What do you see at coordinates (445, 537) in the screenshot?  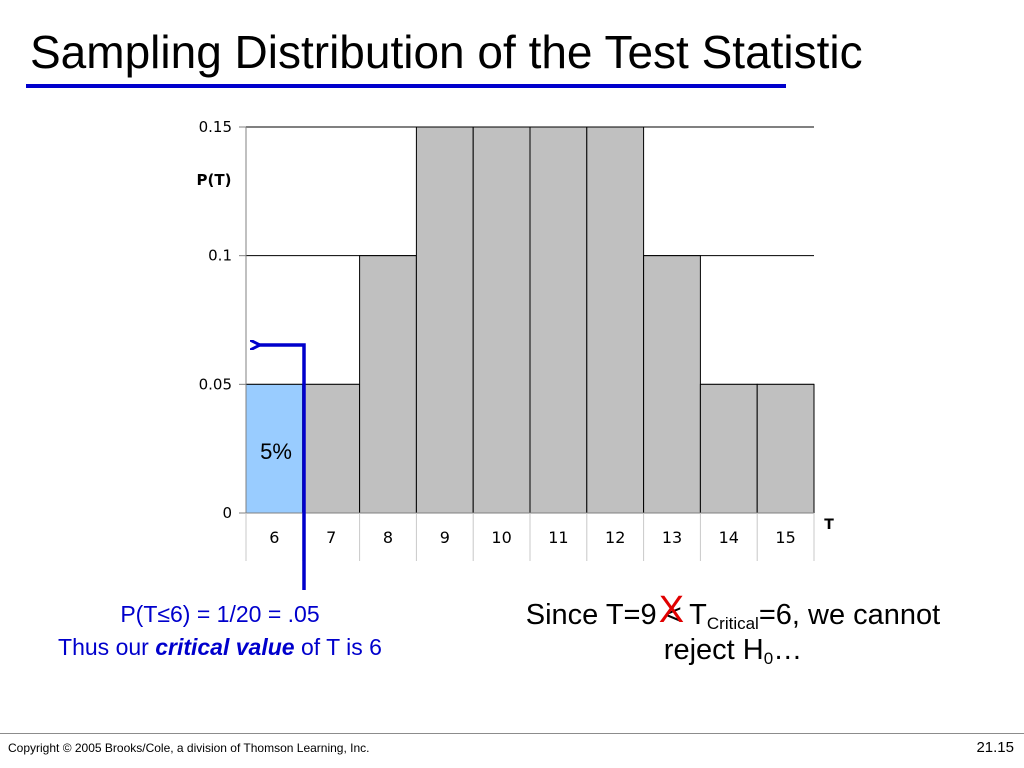 I see `x-tick-label-9: 9` at bounding box center [445, 537].